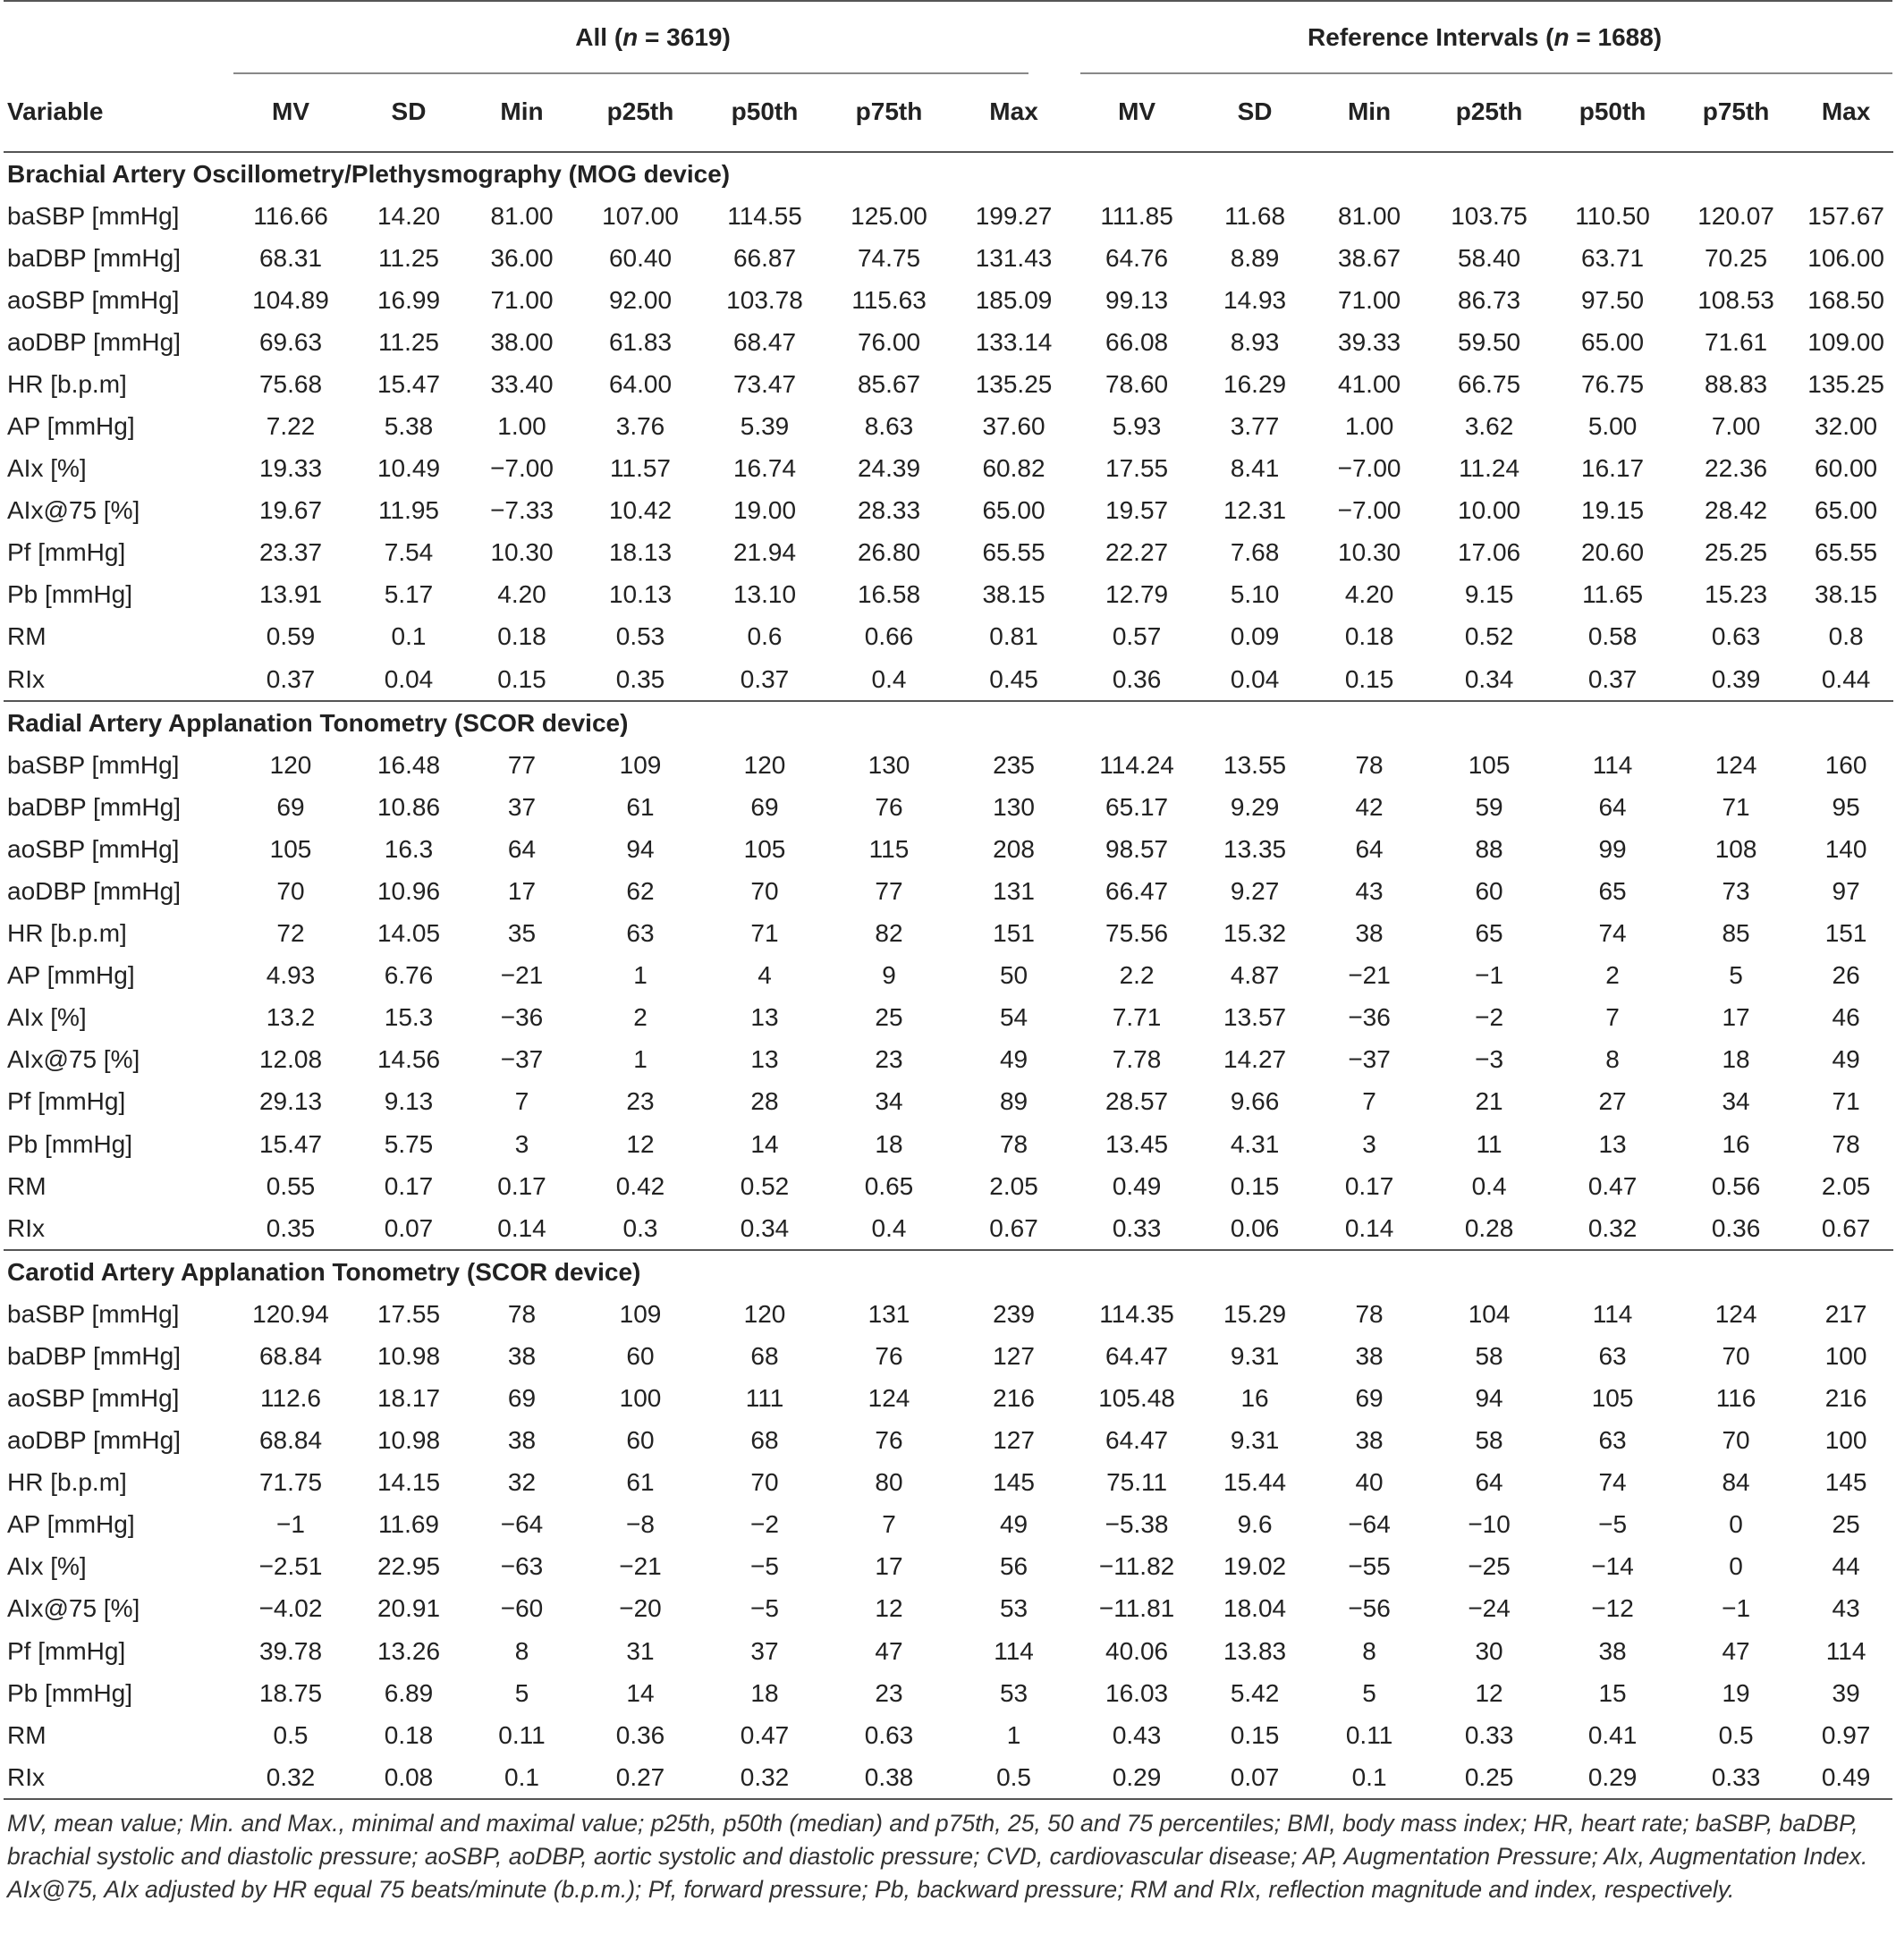 The height and width of the screenshot is (1960, 1896). I want to click on table-cell: 39.78, so click(290, 1650).